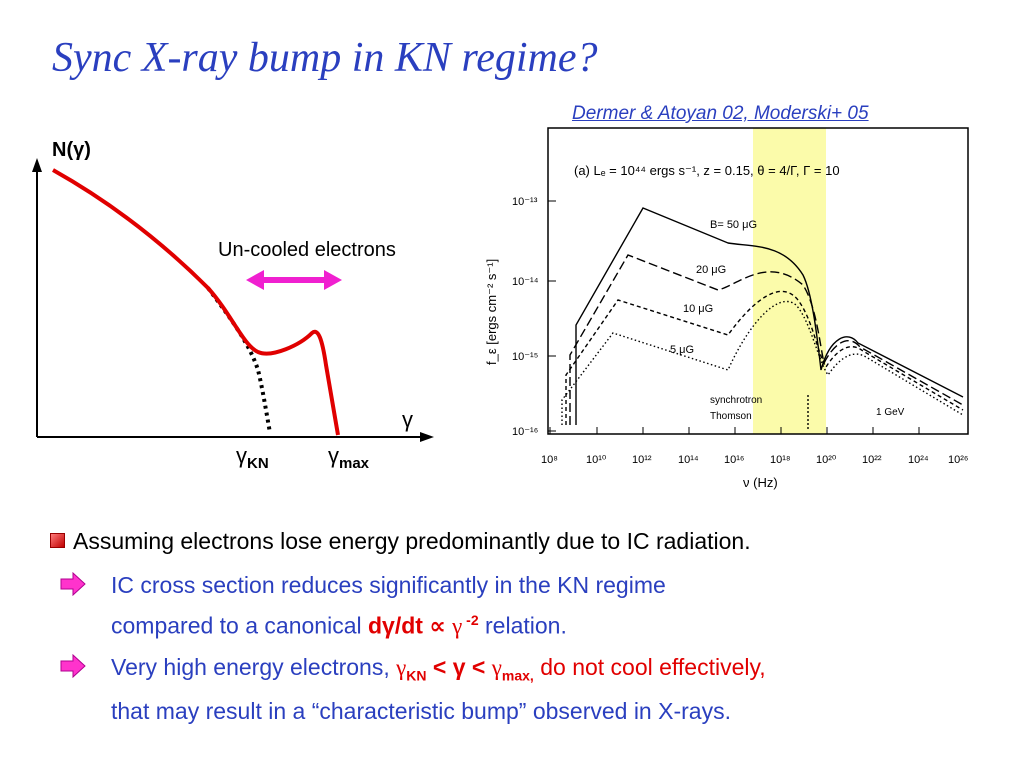 The height and width of the screenshot is (768, 1024). Describe the element at coordinates (525, 357) in the screenshot. I see `y-tick: 10⁻¹⁵` at that location.